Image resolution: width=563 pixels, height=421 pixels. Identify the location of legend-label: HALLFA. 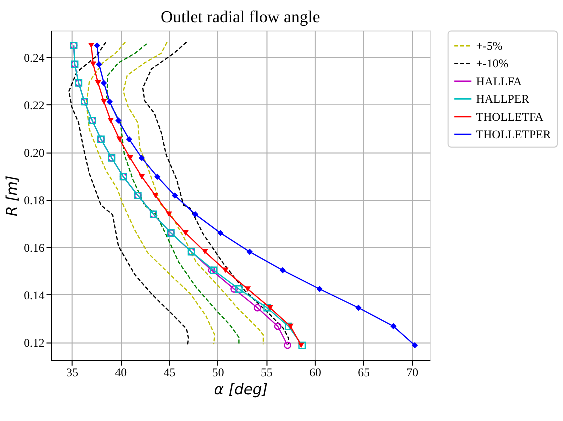
(499, 81).